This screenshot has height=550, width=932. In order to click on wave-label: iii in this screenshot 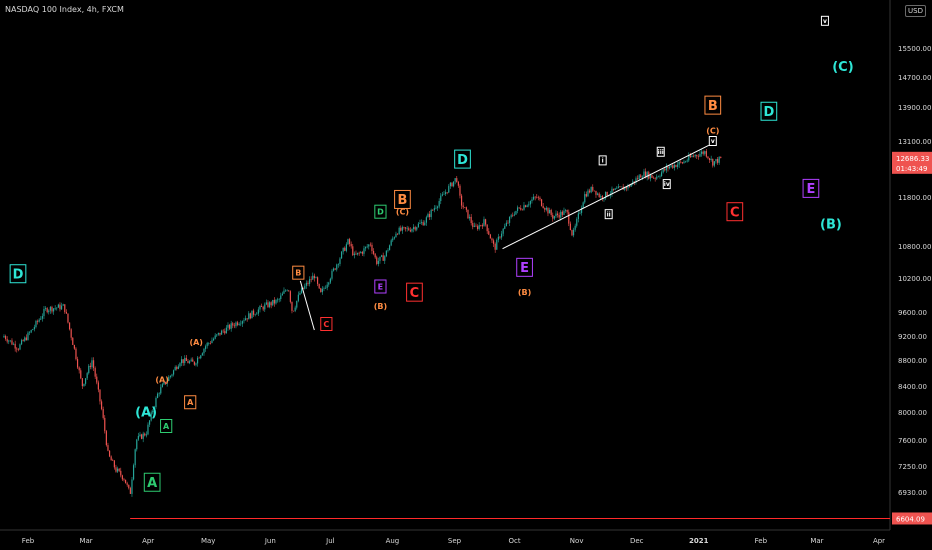, I will do `click(661, 152)`.